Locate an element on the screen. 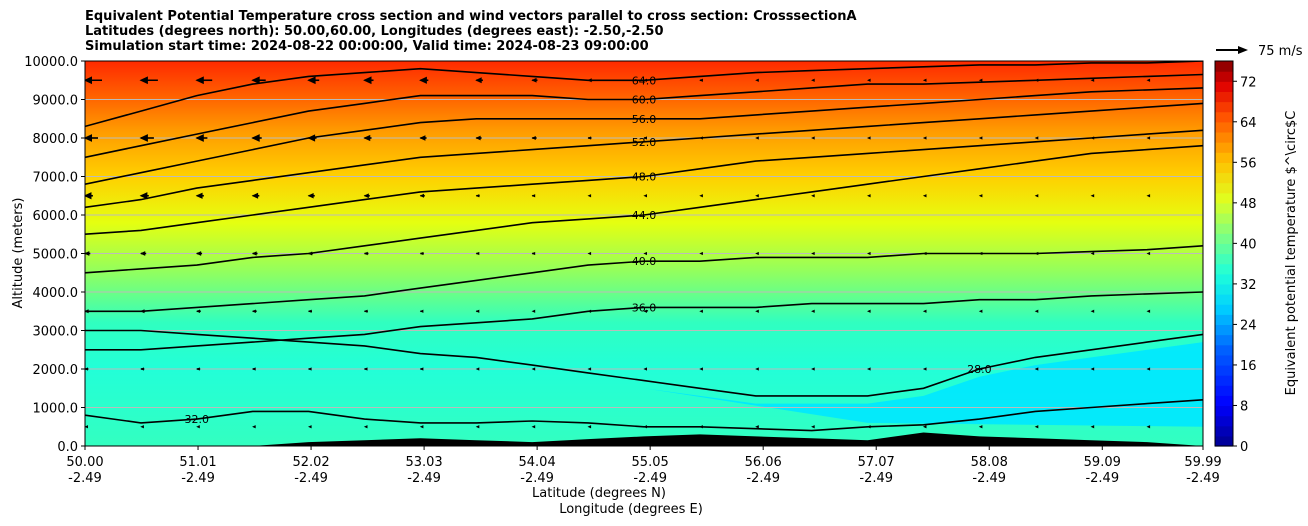  contour-label-32.0: 32.0 is located at coordinates (197, 419).